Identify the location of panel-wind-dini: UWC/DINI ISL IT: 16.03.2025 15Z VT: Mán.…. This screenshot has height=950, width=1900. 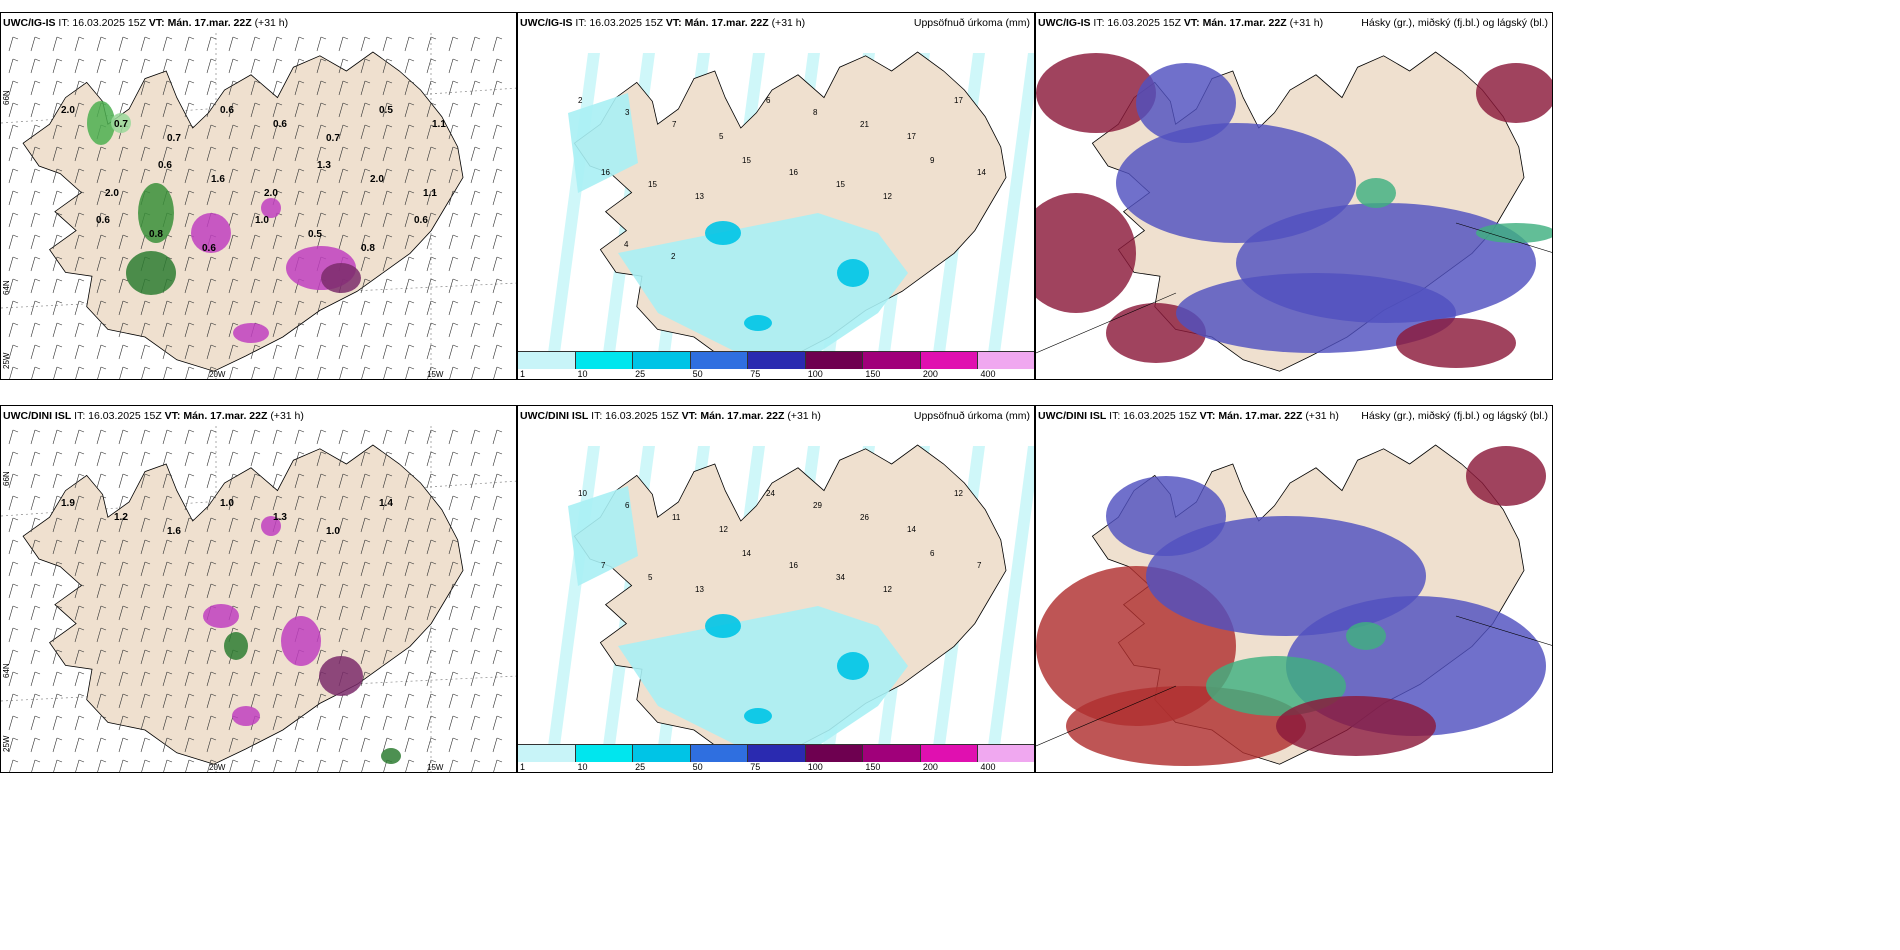
(258, 589).